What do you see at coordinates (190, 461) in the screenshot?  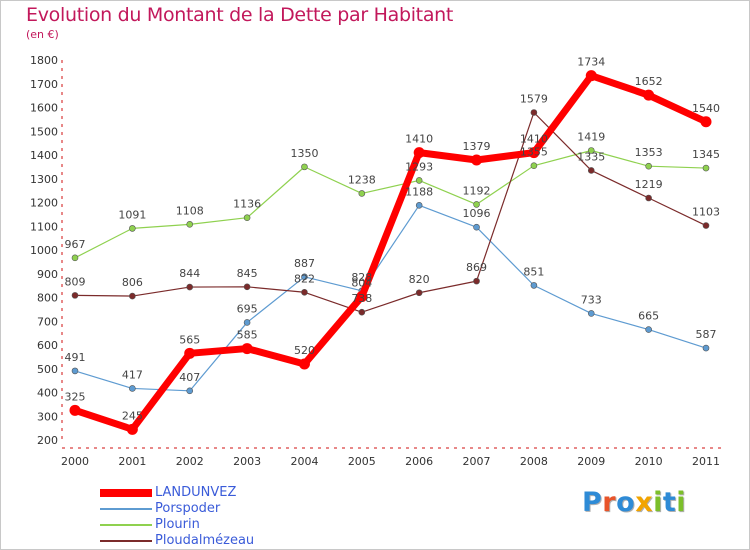 I see `x-tick-label: 2002` at bounding box center [190, 461].